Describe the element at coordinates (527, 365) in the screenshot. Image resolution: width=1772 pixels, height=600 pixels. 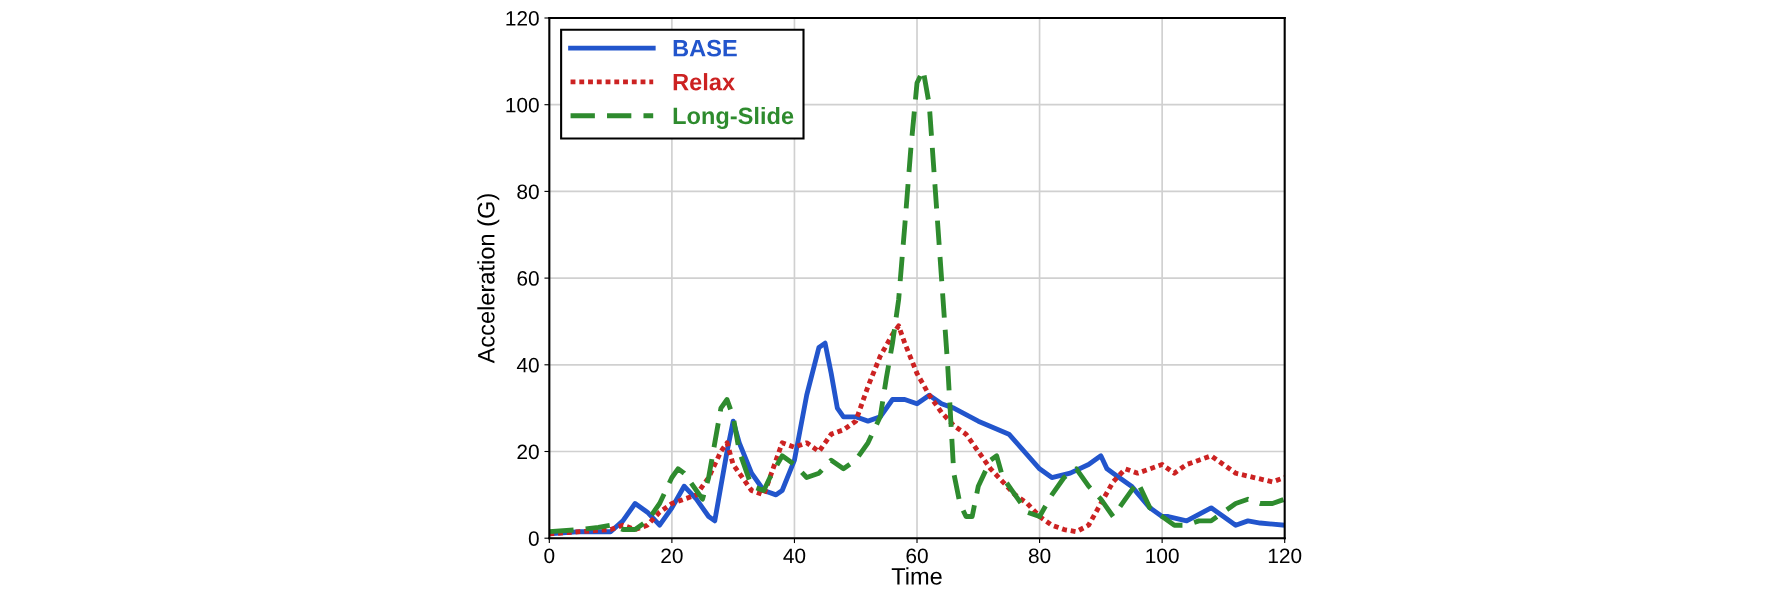
I see `y-tick-label: 40` at that location.